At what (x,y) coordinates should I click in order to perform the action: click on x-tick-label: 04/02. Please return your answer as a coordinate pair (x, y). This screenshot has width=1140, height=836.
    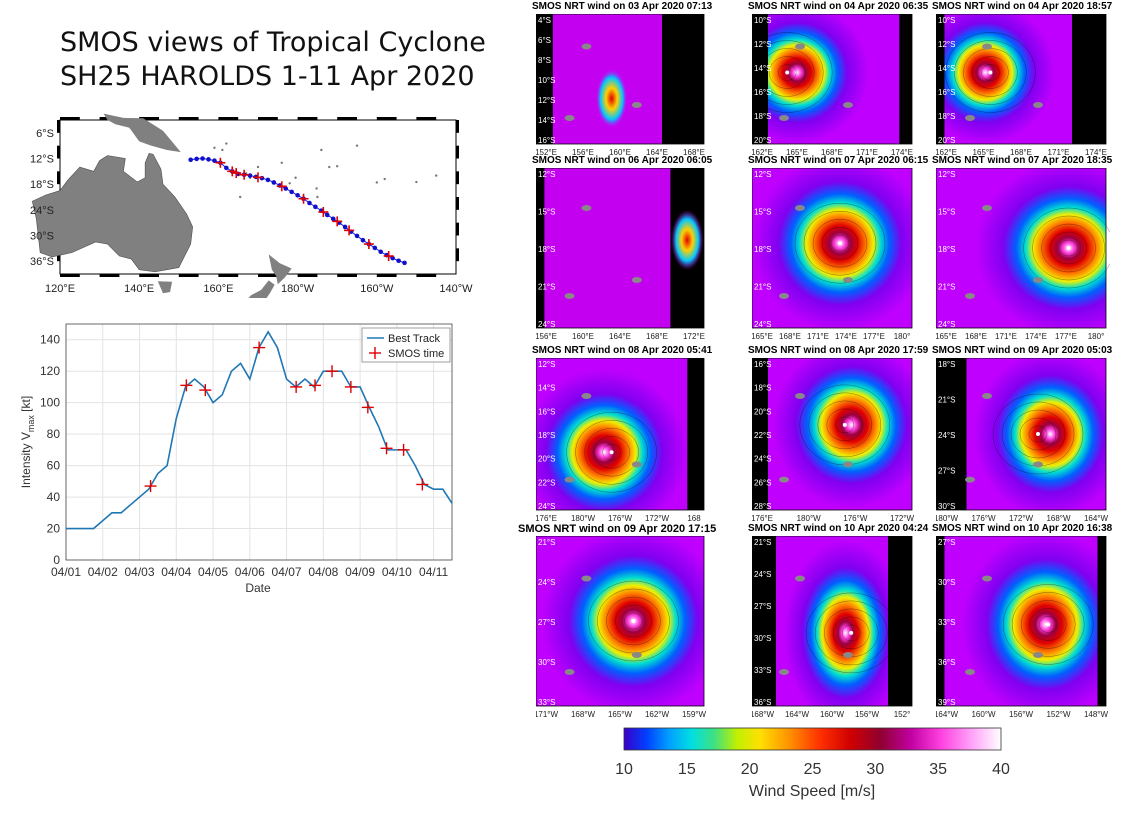
    Looking at the image, I should click on (103, 572).